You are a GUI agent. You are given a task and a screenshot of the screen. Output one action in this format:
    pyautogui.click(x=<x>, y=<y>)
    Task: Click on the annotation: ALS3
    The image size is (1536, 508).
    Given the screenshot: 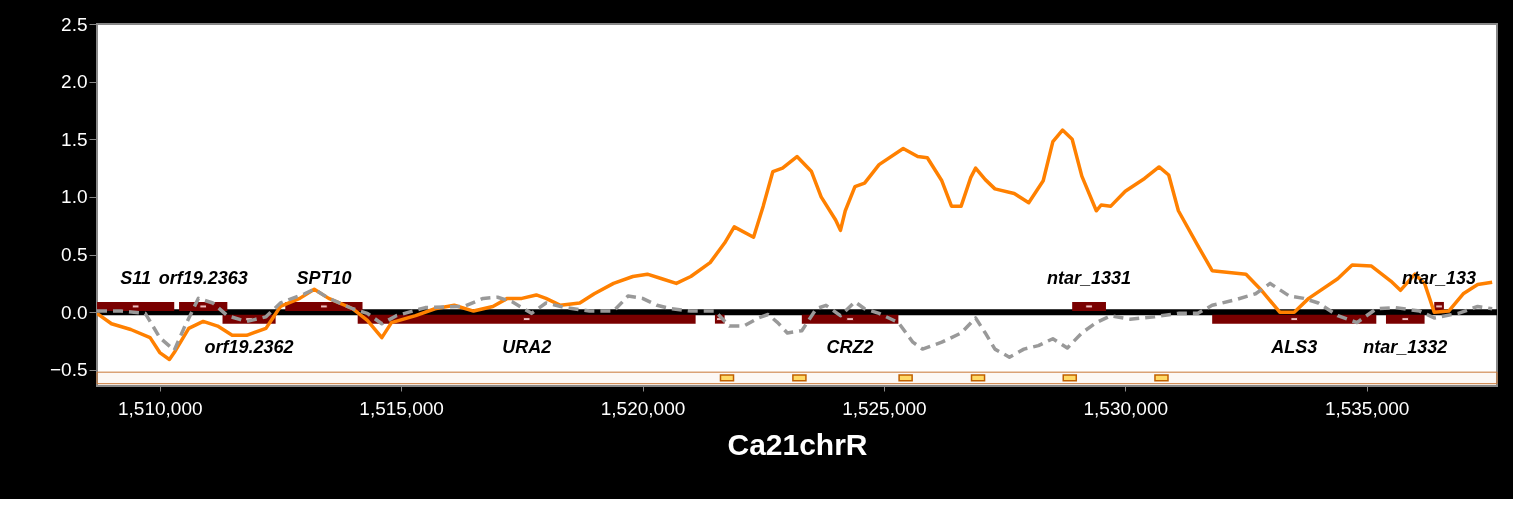 What is the action you would take?
    pyautogui.click(x=1294, y=347)
    